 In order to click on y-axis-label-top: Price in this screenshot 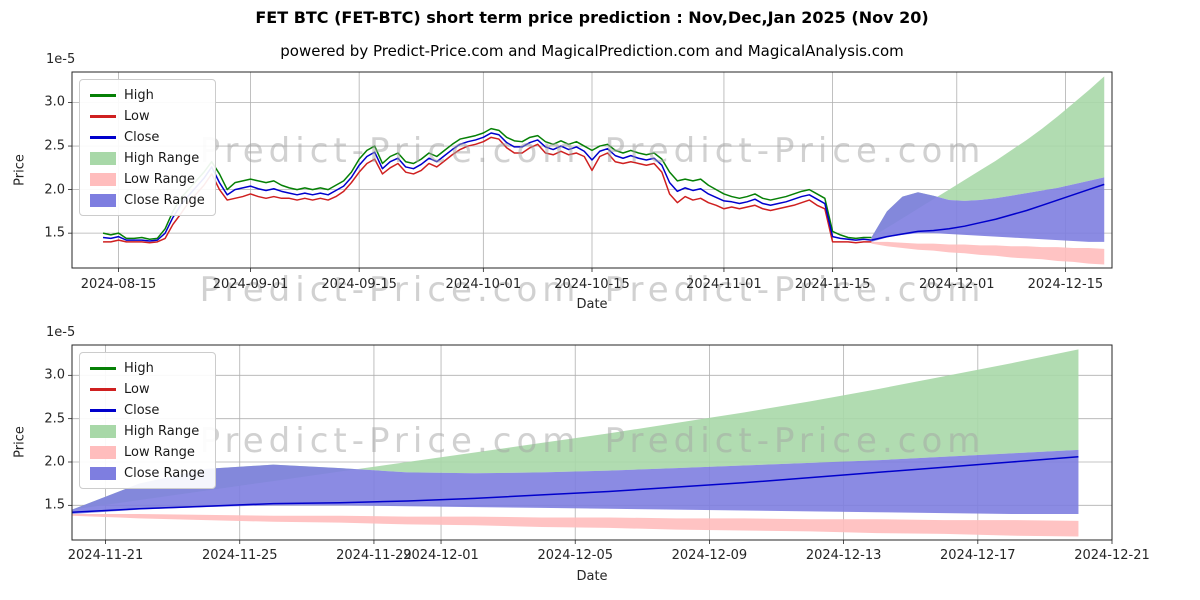, I will do `click(20, 170)`.